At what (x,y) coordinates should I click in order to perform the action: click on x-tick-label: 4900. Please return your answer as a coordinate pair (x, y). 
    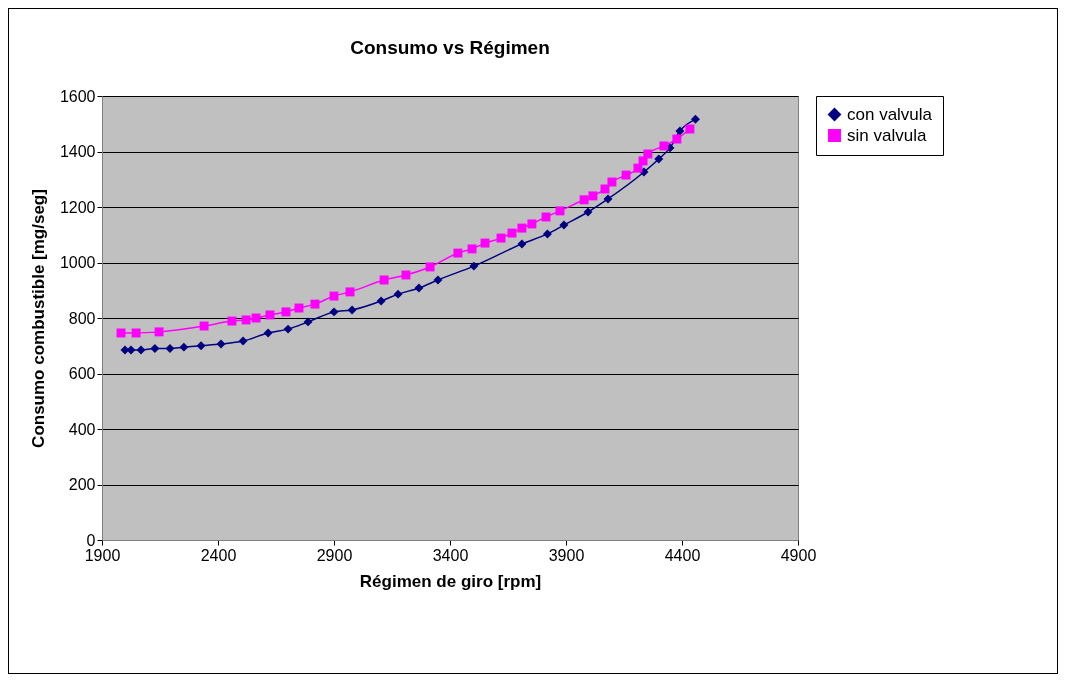
    Looking at the image, I should click on (798, 555).